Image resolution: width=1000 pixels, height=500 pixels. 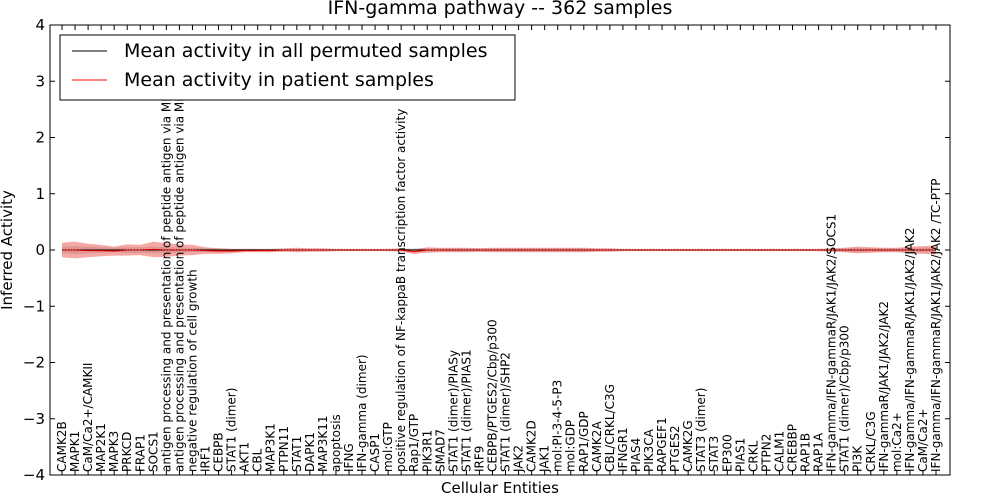 What do you see at coordinates (806, 452) in the screenshot?
I see `x-tick-label: RAP1B` at bounding box center [806, 452].